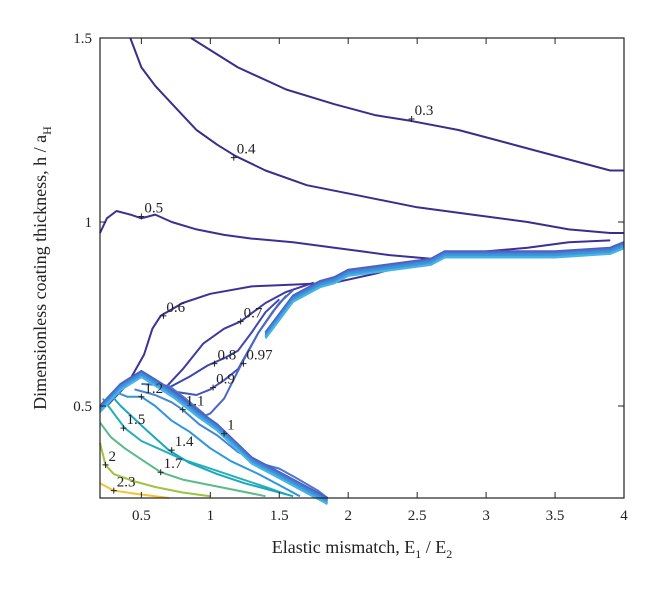 This screenshot has width=660, height=594. I want to click on contour-label-0.7: 0.7, so click(253, 313).